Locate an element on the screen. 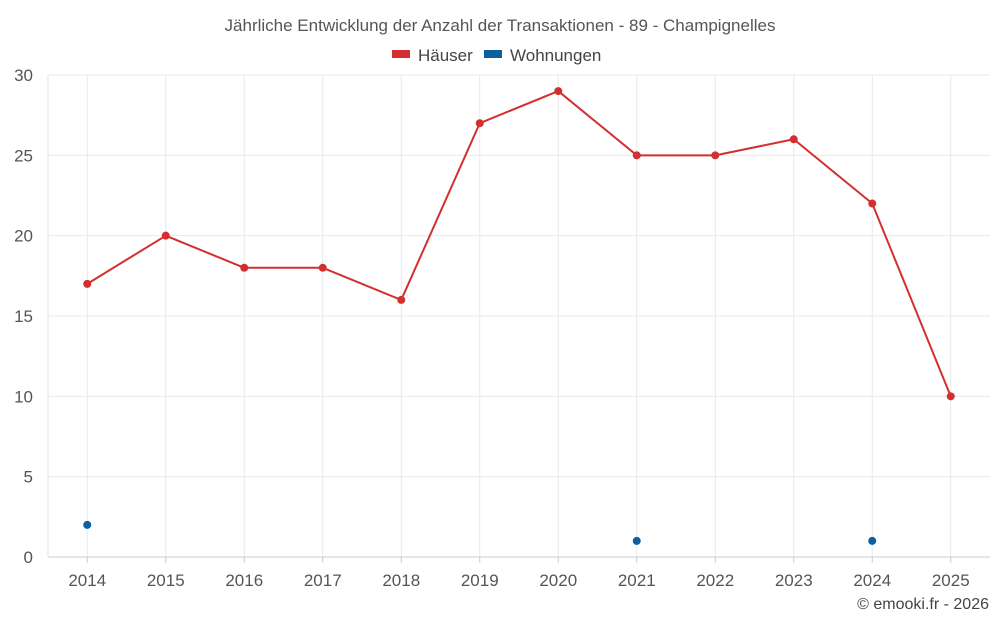 This screenshot has height=625, width=1000. legend-label-haeuser: Häuser is located at coordinates (445, 55).